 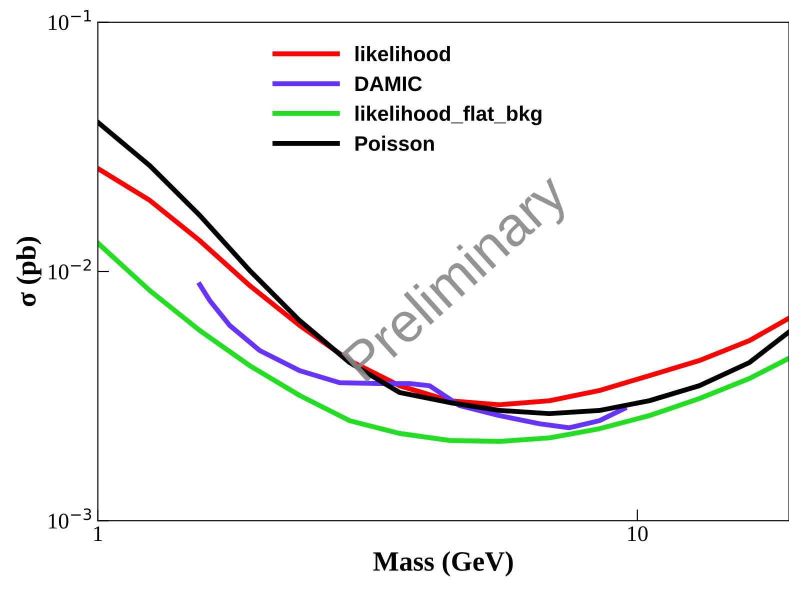 I want to click on x-axis-title: Mass (GeV), so click(x=443, y=563).